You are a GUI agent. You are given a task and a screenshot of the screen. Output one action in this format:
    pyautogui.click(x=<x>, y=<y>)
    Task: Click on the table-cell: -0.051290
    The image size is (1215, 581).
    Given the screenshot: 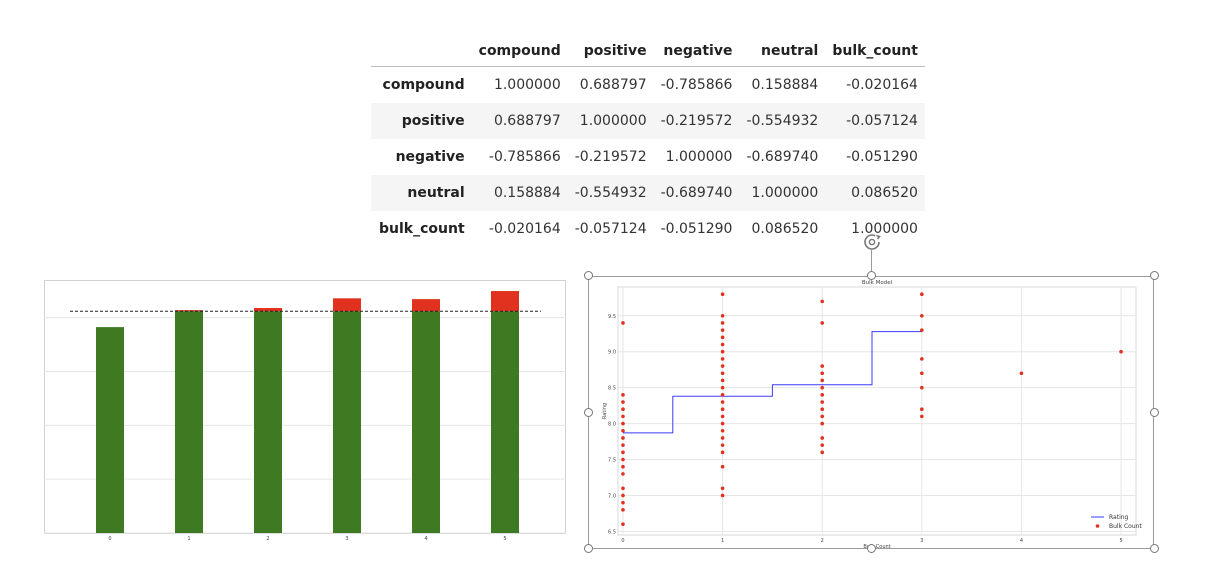 What is the action you would take?
    pyautogui.click(x=696, y=229)
    